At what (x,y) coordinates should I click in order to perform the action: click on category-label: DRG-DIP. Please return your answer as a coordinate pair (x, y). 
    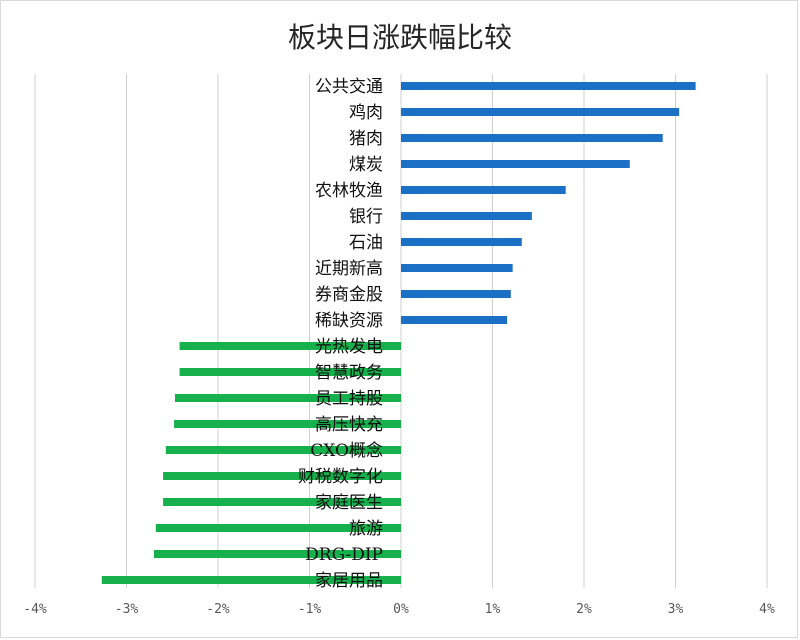
    Looking at the image, I should click on (344, 555).